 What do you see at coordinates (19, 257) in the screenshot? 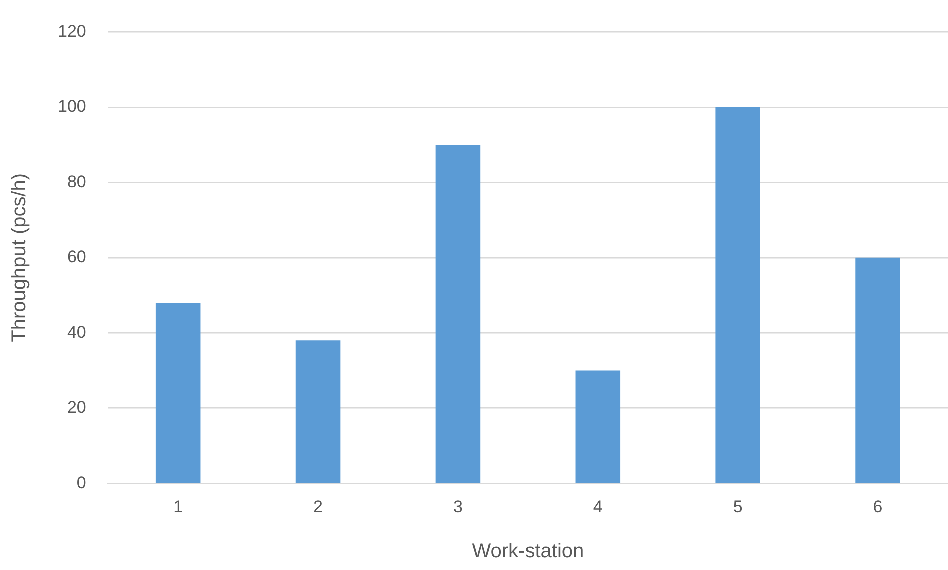
I see `y-axis-title: Throughput (pcs/h)` at bounding box center [19, 257].